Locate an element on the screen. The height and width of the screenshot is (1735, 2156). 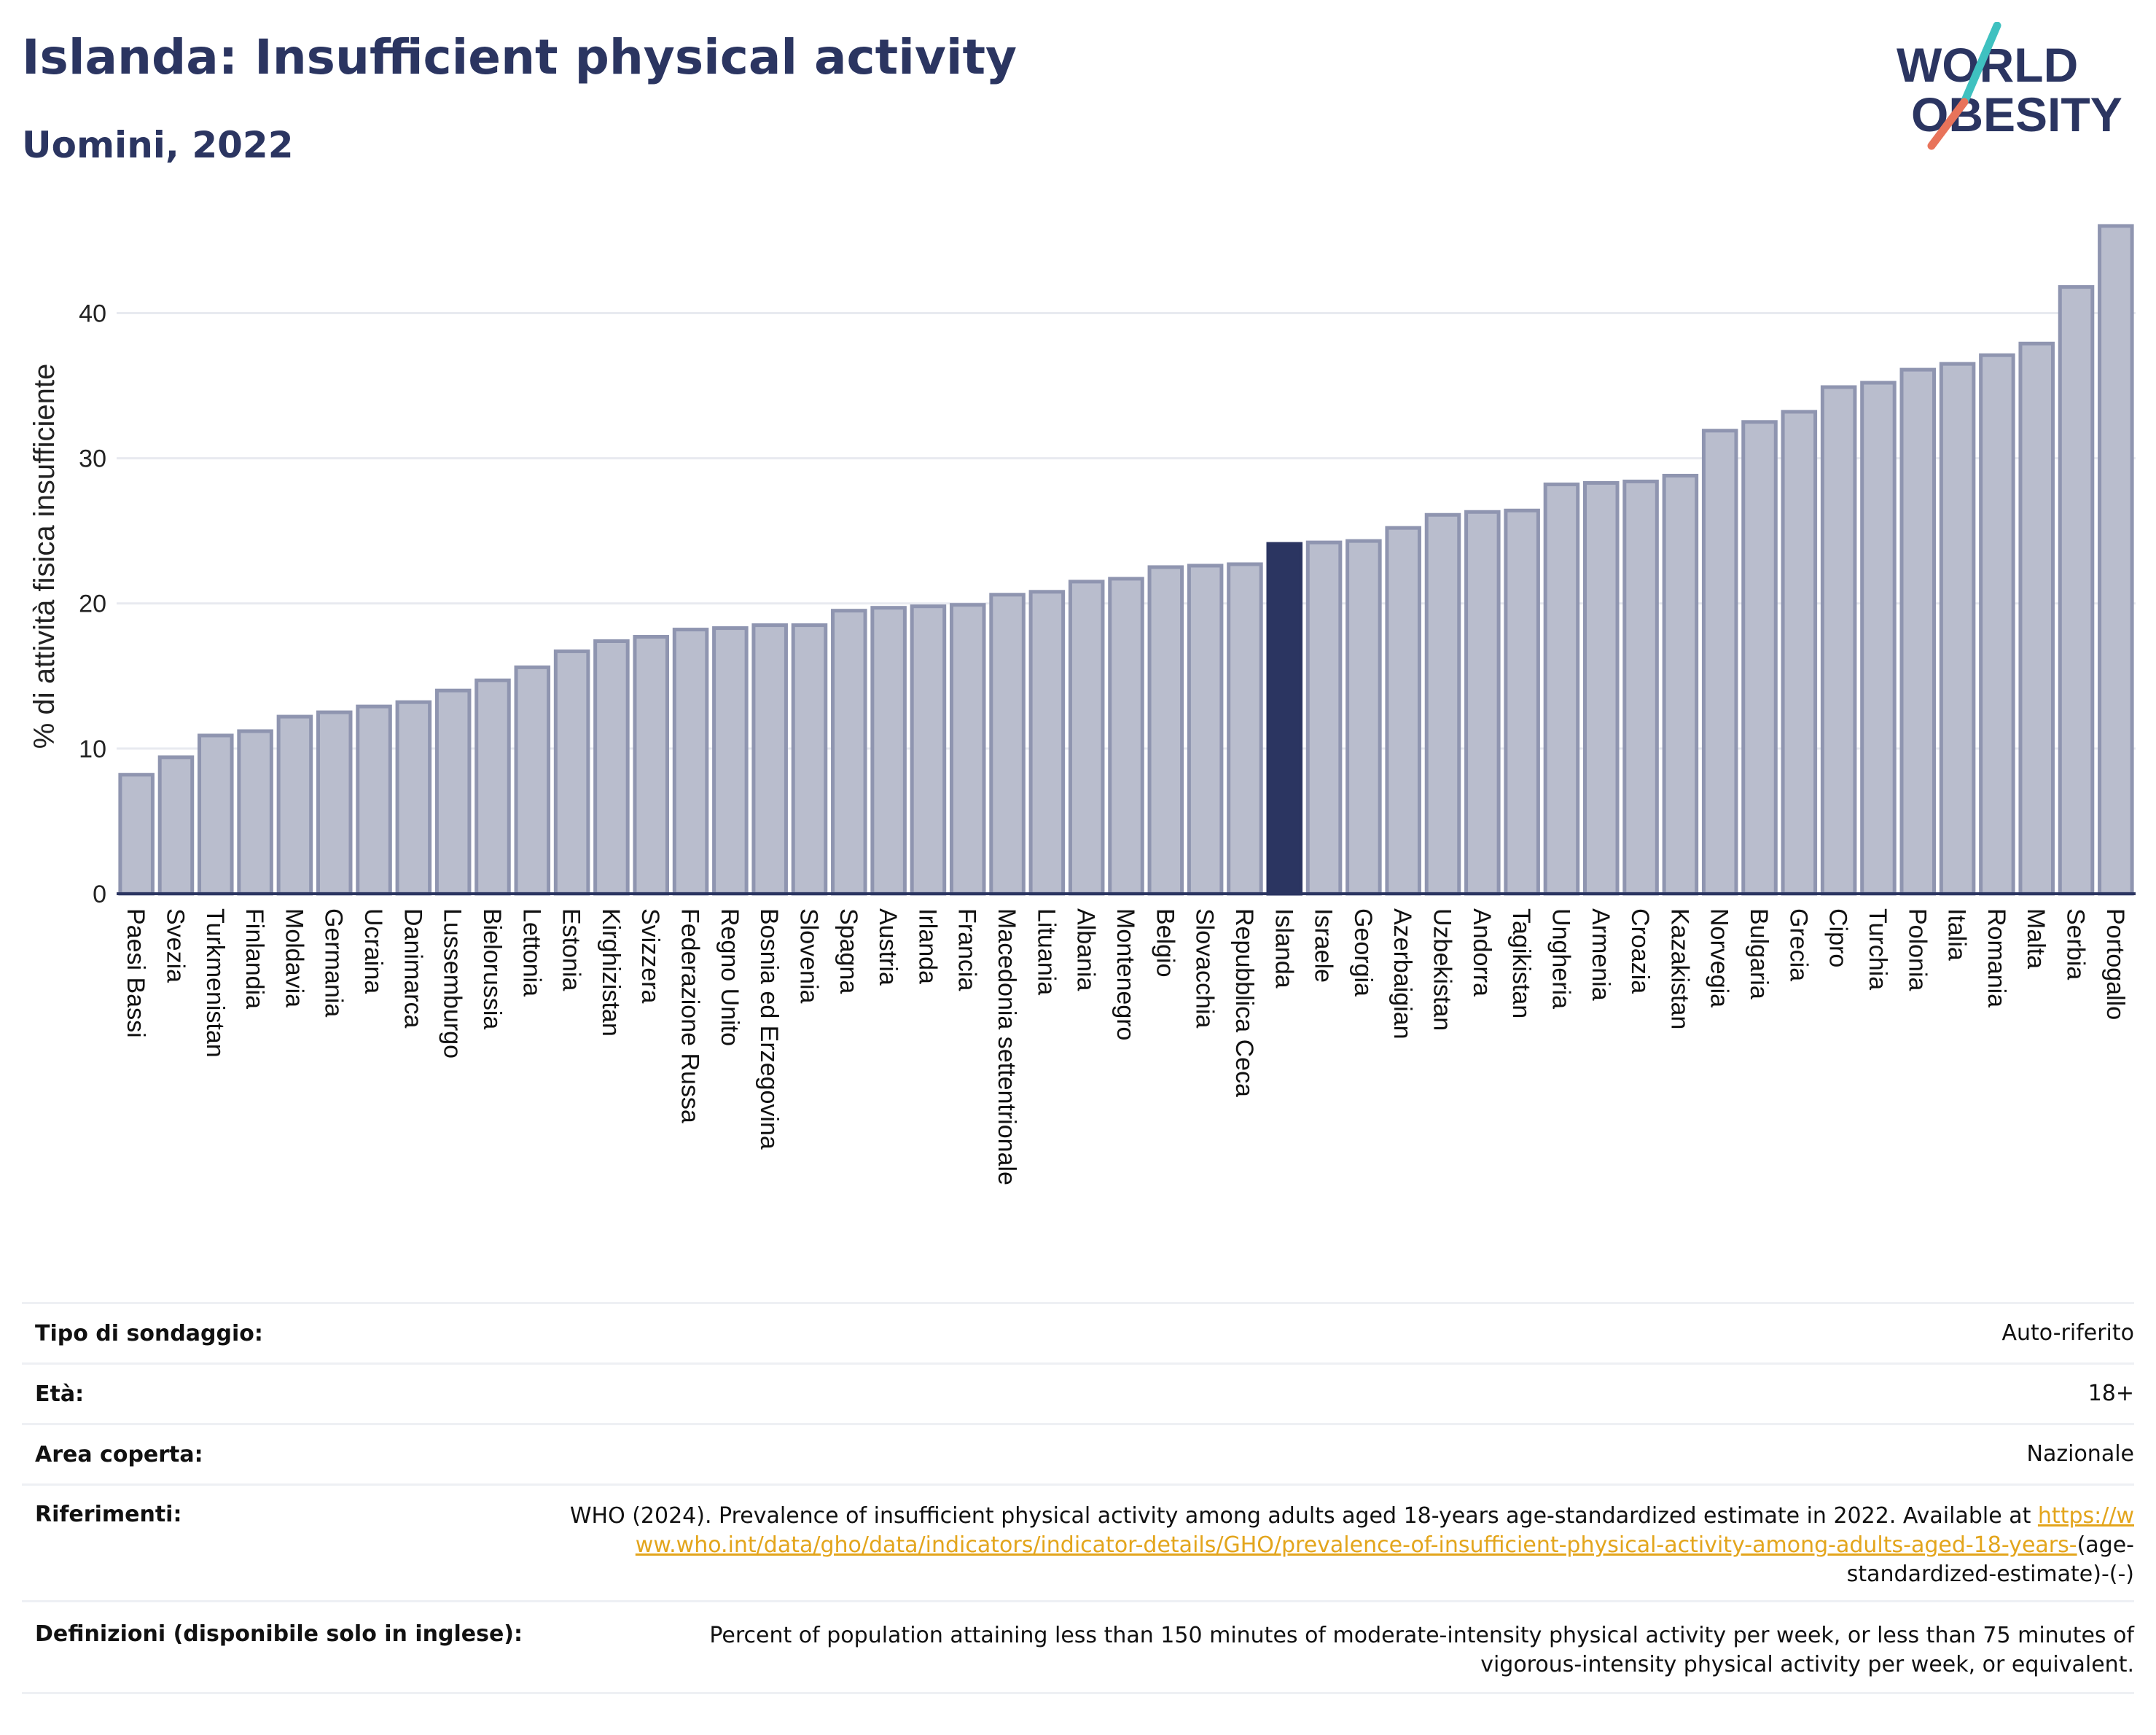
x-tick-label: Romania is located at coordinates (1996, 957).